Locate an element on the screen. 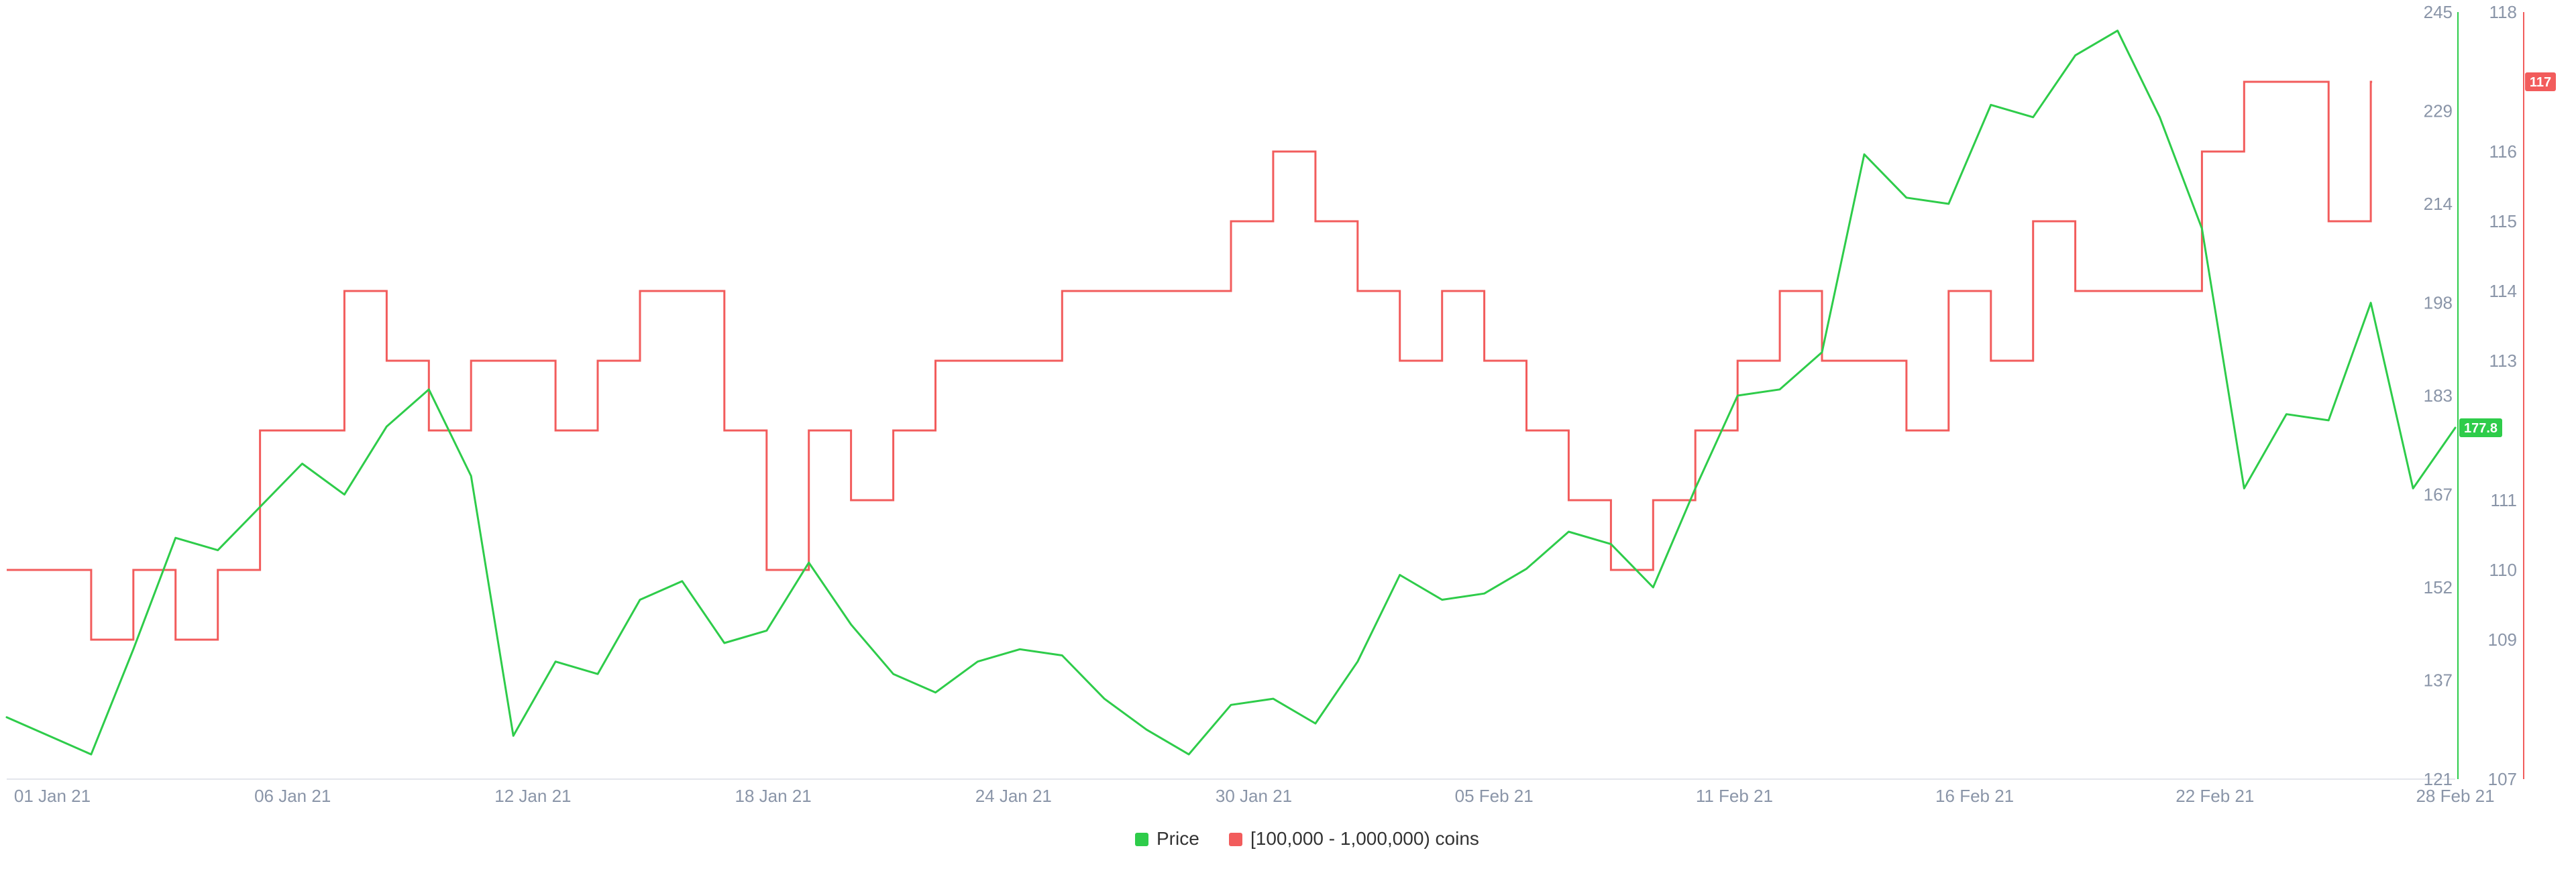  x-tick-label: 12 Jan 21 is located at coordinates (532, 796).